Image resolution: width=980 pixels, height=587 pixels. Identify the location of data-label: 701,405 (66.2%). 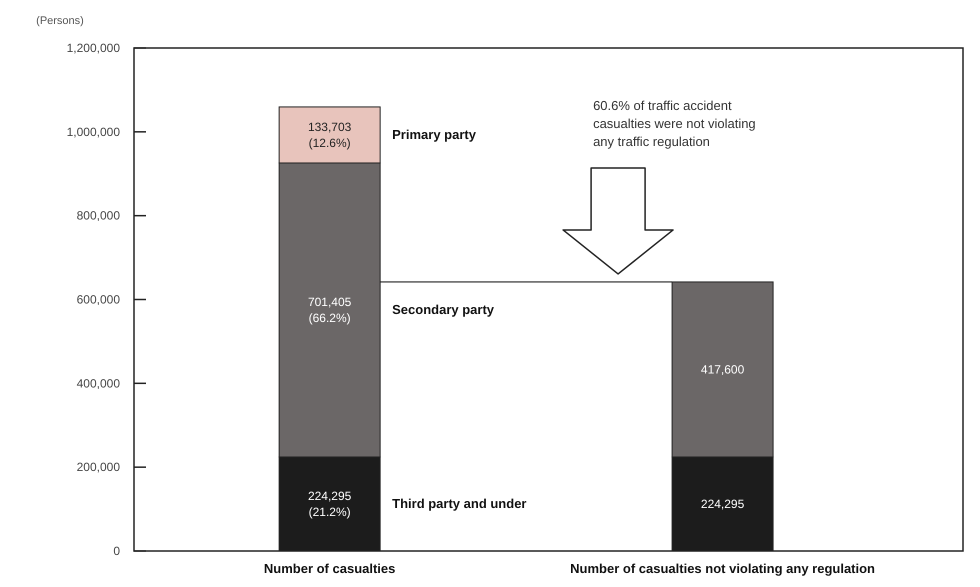
(330, 309).